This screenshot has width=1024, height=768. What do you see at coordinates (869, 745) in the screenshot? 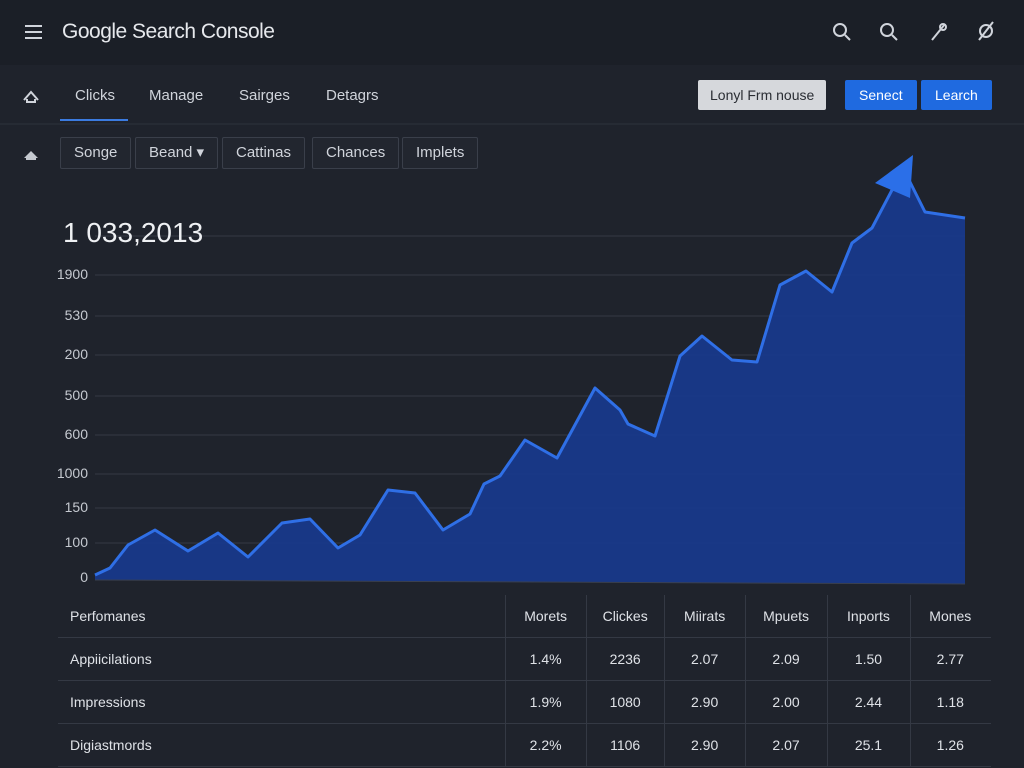
I see `cell: 25.1` at bounding box center [869, 745].